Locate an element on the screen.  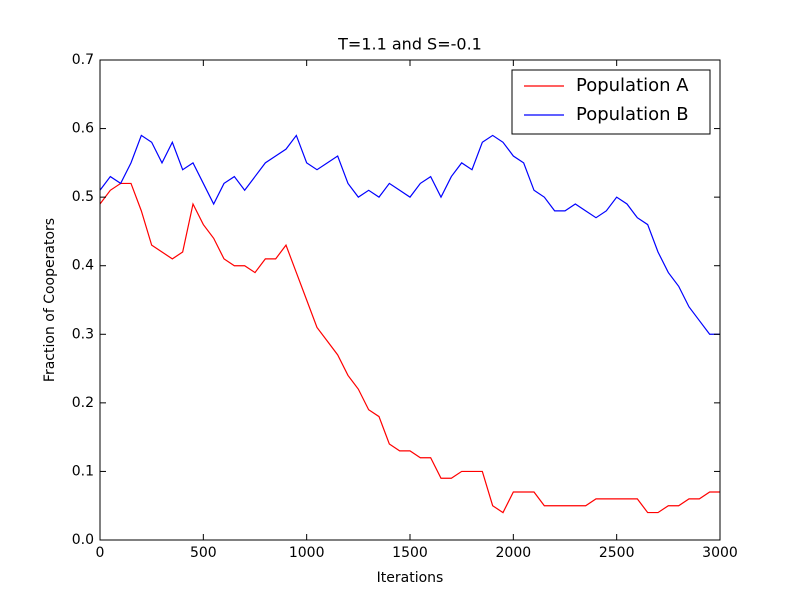
chart-title: T=1.1 and S=-0.1 is located at coordinates (409, 44).